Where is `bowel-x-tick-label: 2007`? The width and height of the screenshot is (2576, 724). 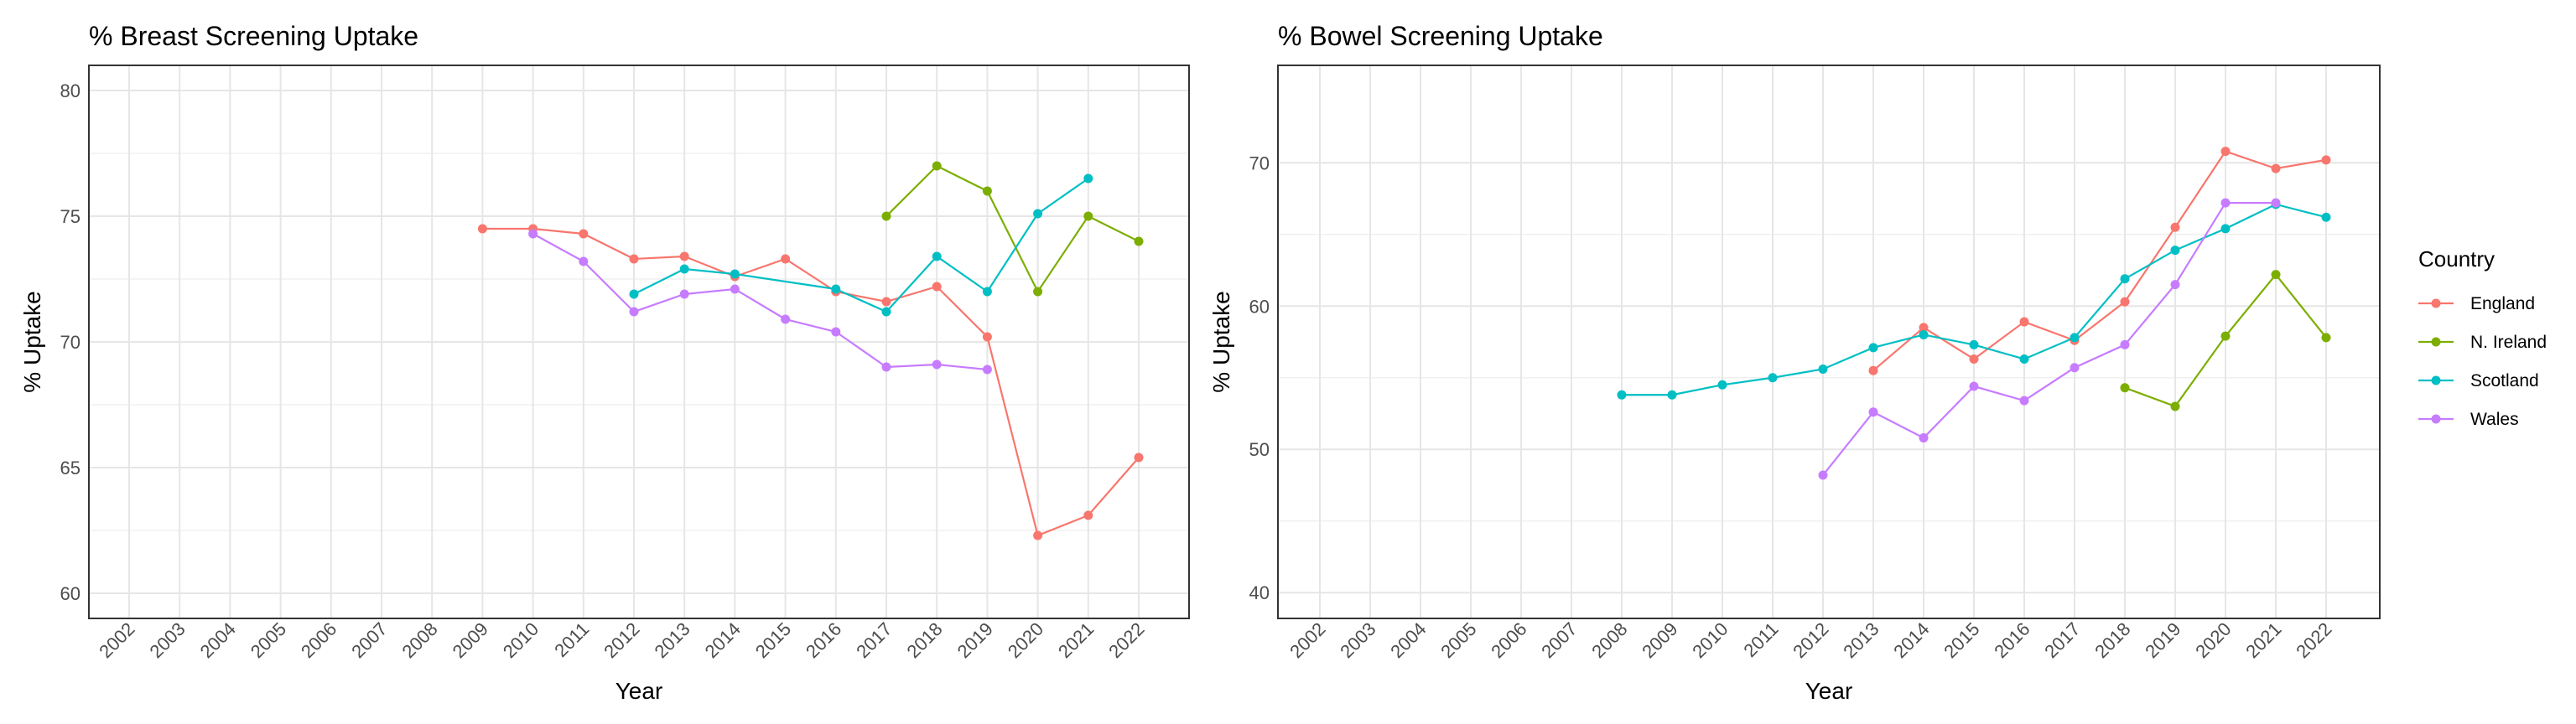
bowel-x-tick-label: 2007 is located at coordinates (1559, 640).